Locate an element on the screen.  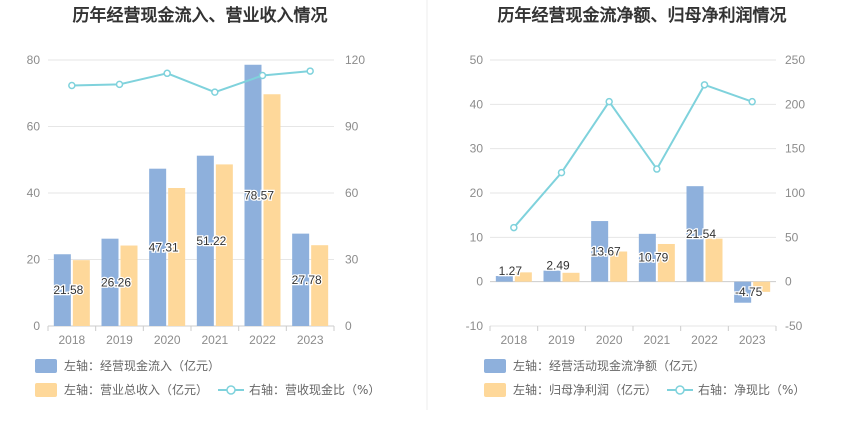
right-axis-tick: 90 is located at coordinates (352, 127).